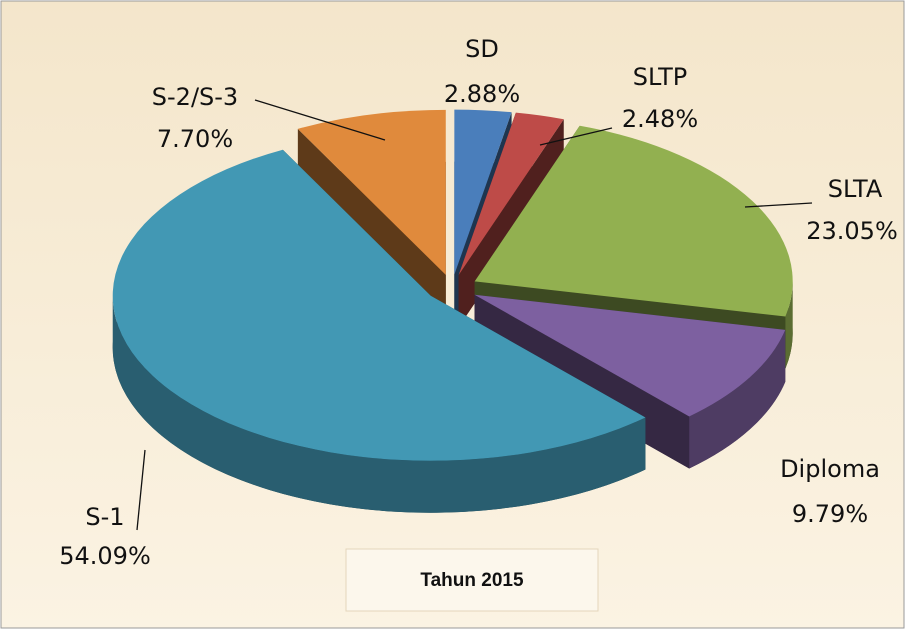 This screenshot has height=629, width=905. What do you see at coordinates (195, 139) in the screenshot?
I see `value-label: 7.70%` at bounding box center [195, 139].